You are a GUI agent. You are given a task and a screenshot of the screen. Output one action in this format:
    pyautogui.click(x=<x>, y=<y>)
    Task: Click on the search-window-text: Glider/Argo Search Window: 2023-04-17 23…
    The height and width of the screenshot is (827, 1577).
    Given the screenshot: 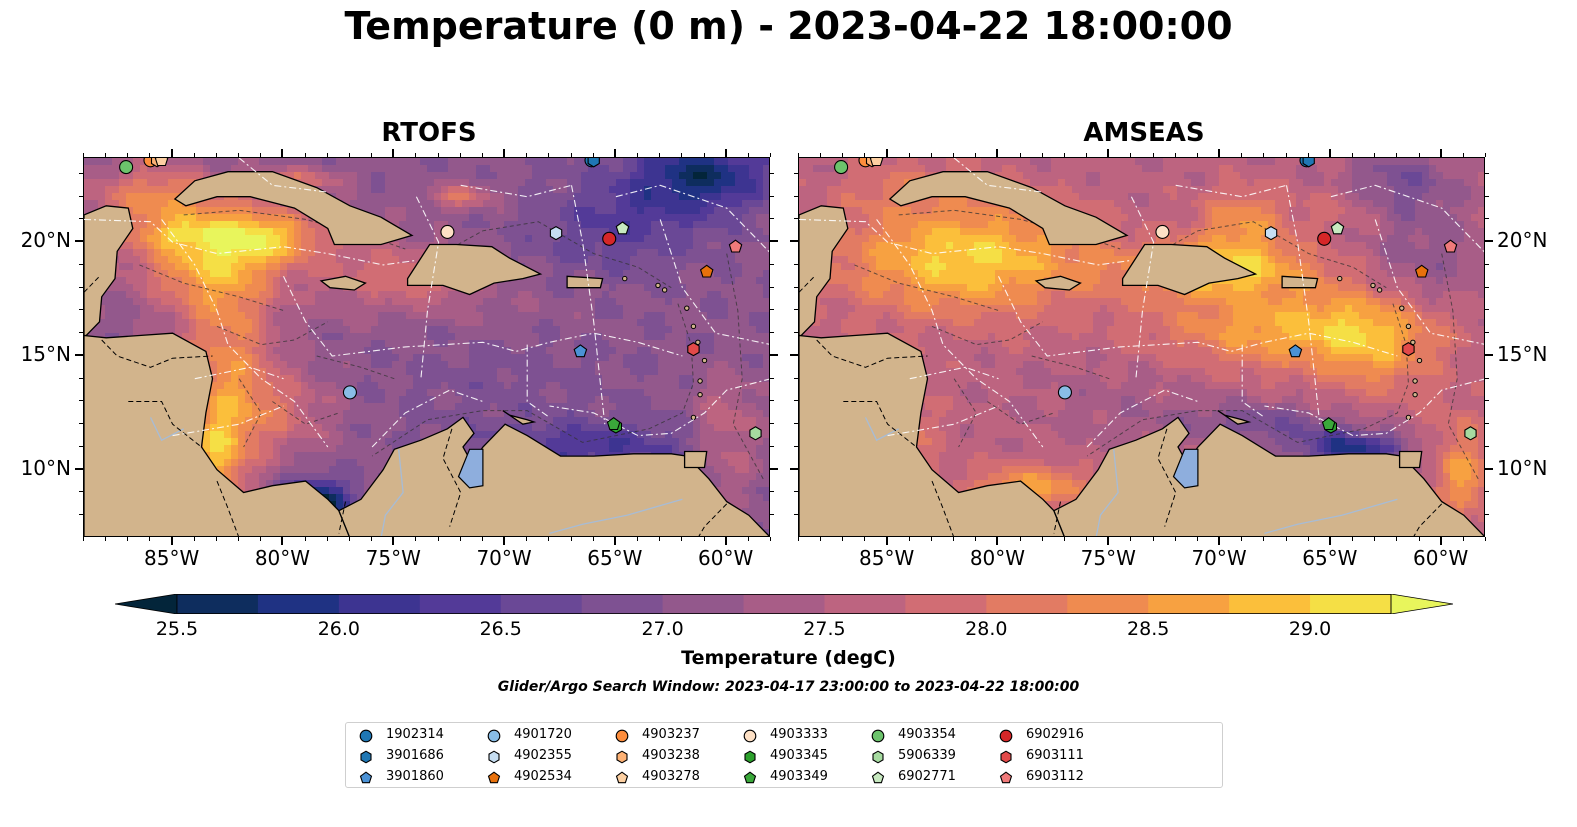 What is the action you would take?
    pyautogui.click(x=788, y=687)
    